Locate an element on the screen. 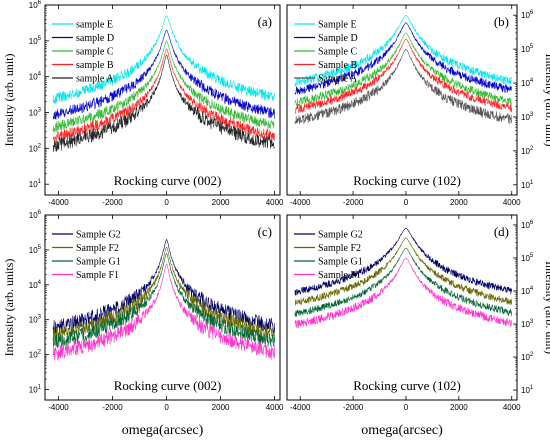 Image resolution: width=550 pixels, height=445 pixels. legend-c: Sample G2 Sample F2 Sample G1 Sample F1 is located at coordinates (86, 255).